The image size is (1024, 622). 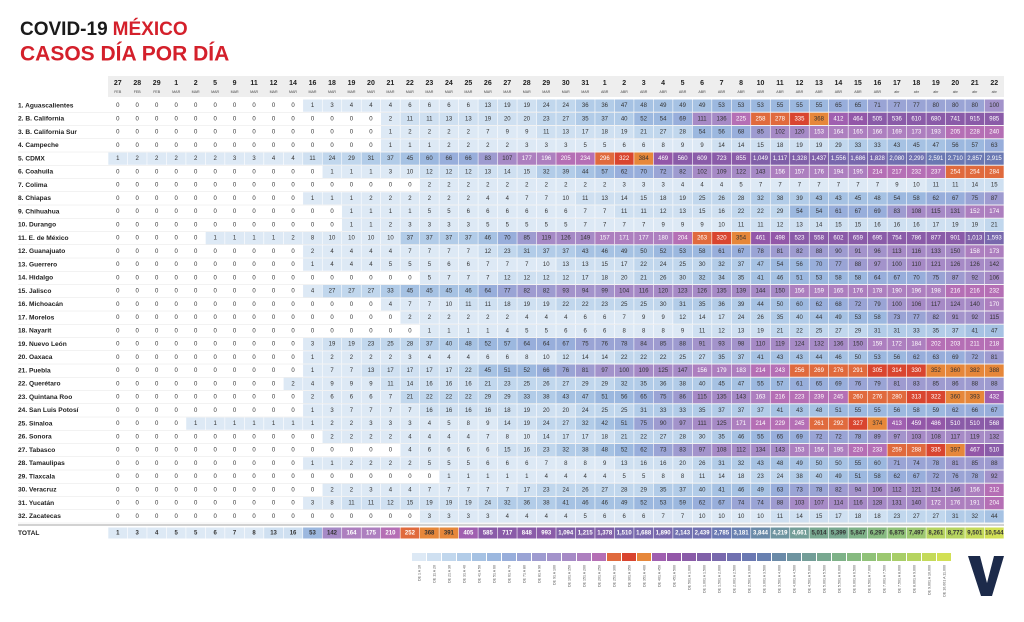 I want to click on cell-value: 115, so click(x=994, y=318).